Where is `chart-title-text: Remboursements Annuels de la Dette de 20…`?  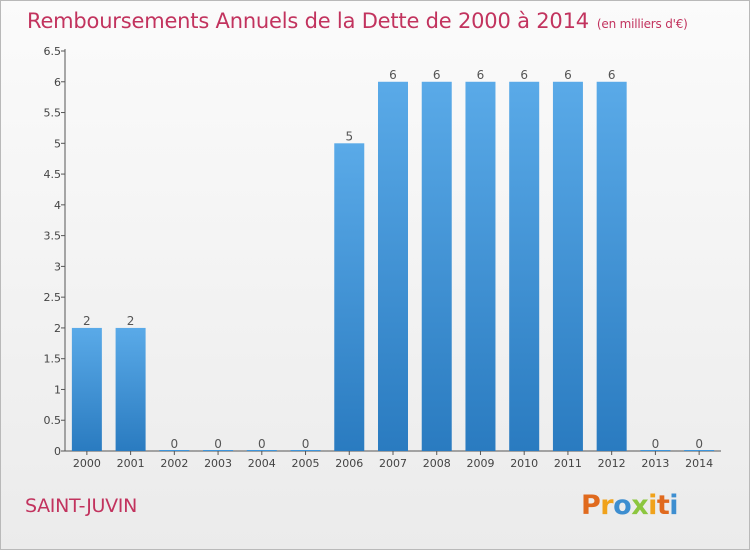
chart-title-text: Remboursements Annuels de la Dette de 20… is located at coordinates (308, 21).